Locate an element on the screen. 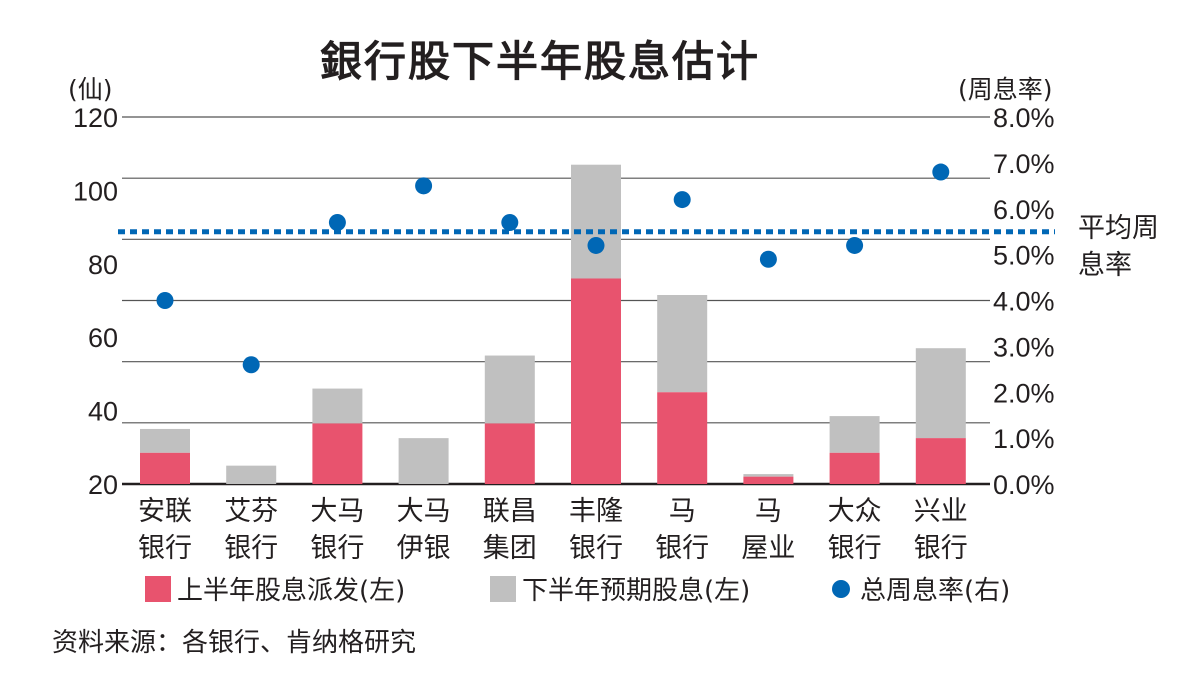 The height and width of the screenshot is (690, 1197). category-label: 丰隆 is located at coordinates (596, 511).